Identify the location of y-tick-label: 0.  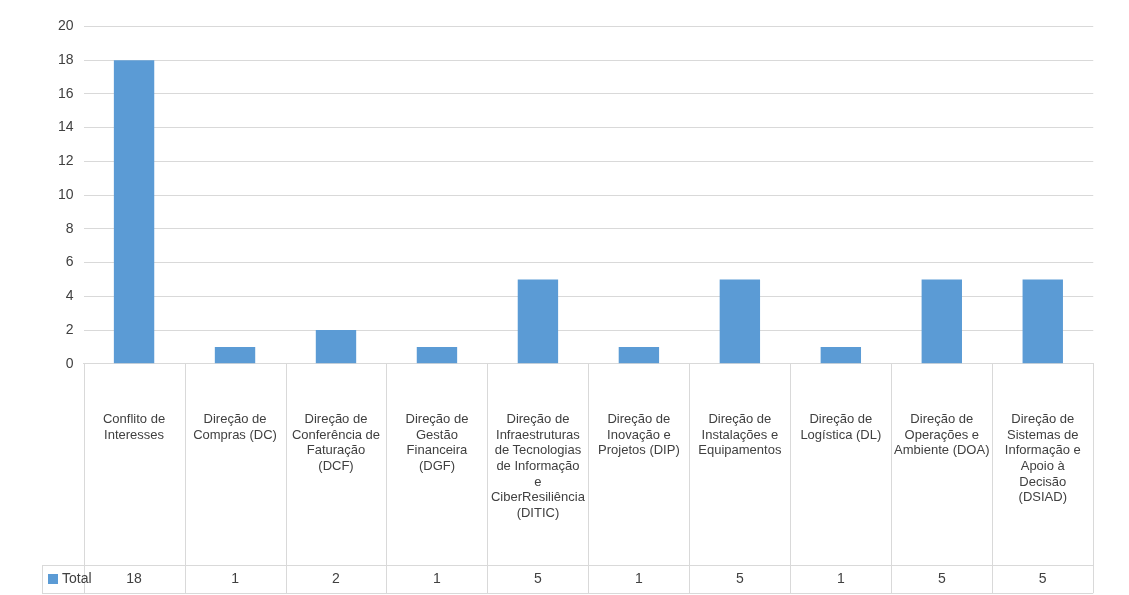
(69, 362).